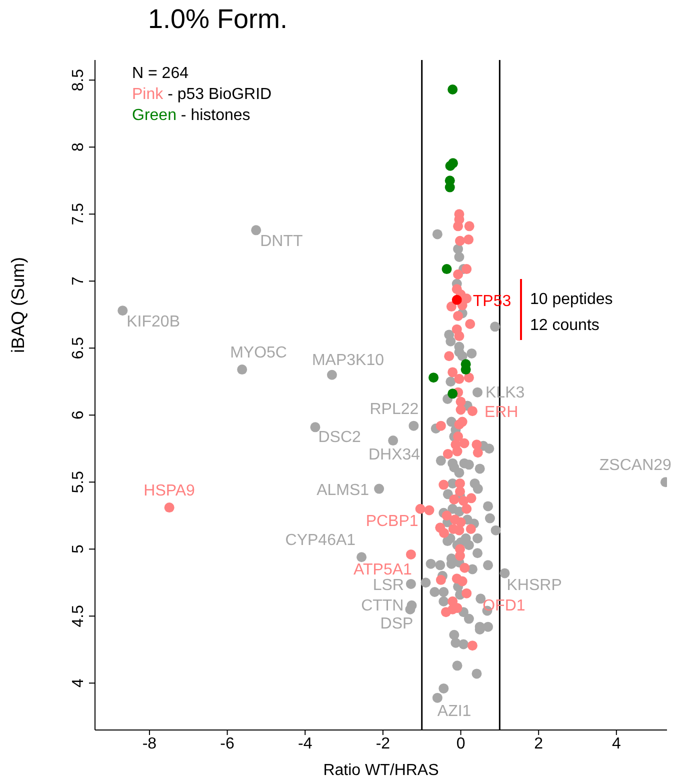 The height and width of the screenshot is (779, 696). Describe the element at coordinates (382, 605) in the screenshot. I see `annotation: CTTN` at that location.